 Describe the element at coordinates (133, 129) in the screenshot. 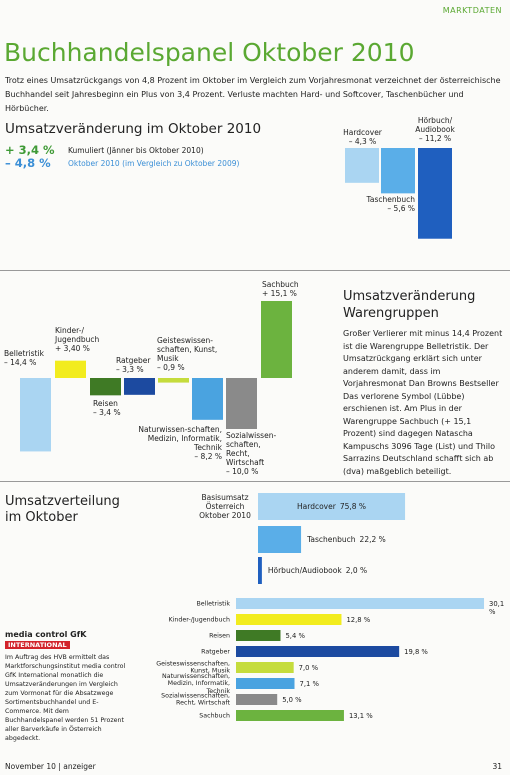

I see `heading: Umsatzveränderung im Oktober 2010` at that location.